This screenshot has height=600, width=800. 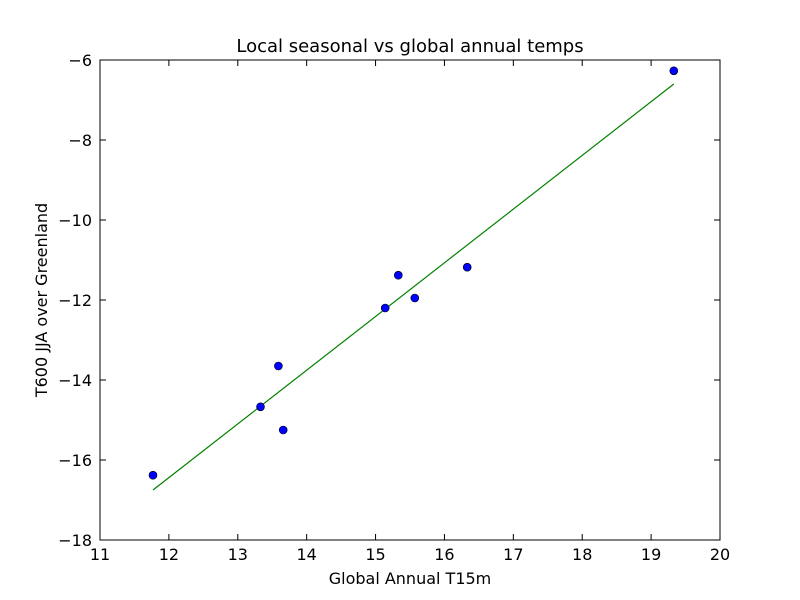 I want to click on x-tick-label-5: 16, so click(x=444, y=554).